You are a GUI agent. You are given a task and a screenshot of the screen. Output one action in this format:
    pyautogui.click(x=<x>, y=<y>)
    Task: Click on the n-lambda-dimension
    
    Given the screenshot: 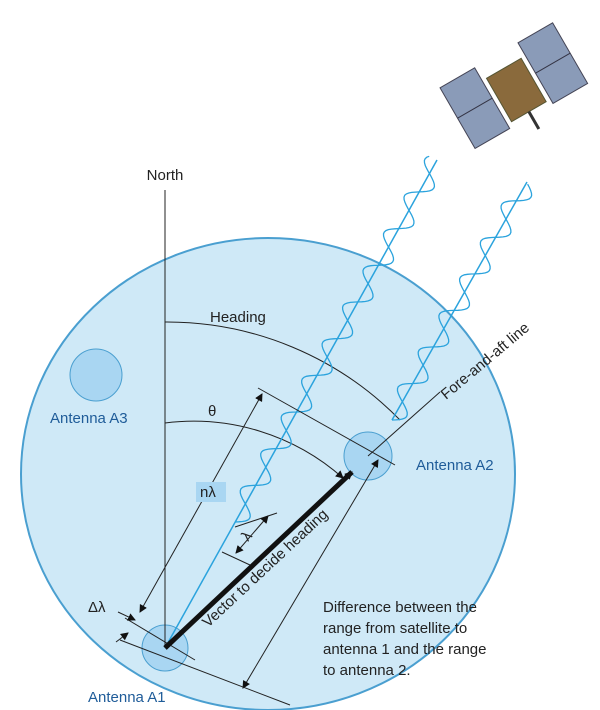 What is the action you would take?
    pyautogui.click(x=201, y=503)
    